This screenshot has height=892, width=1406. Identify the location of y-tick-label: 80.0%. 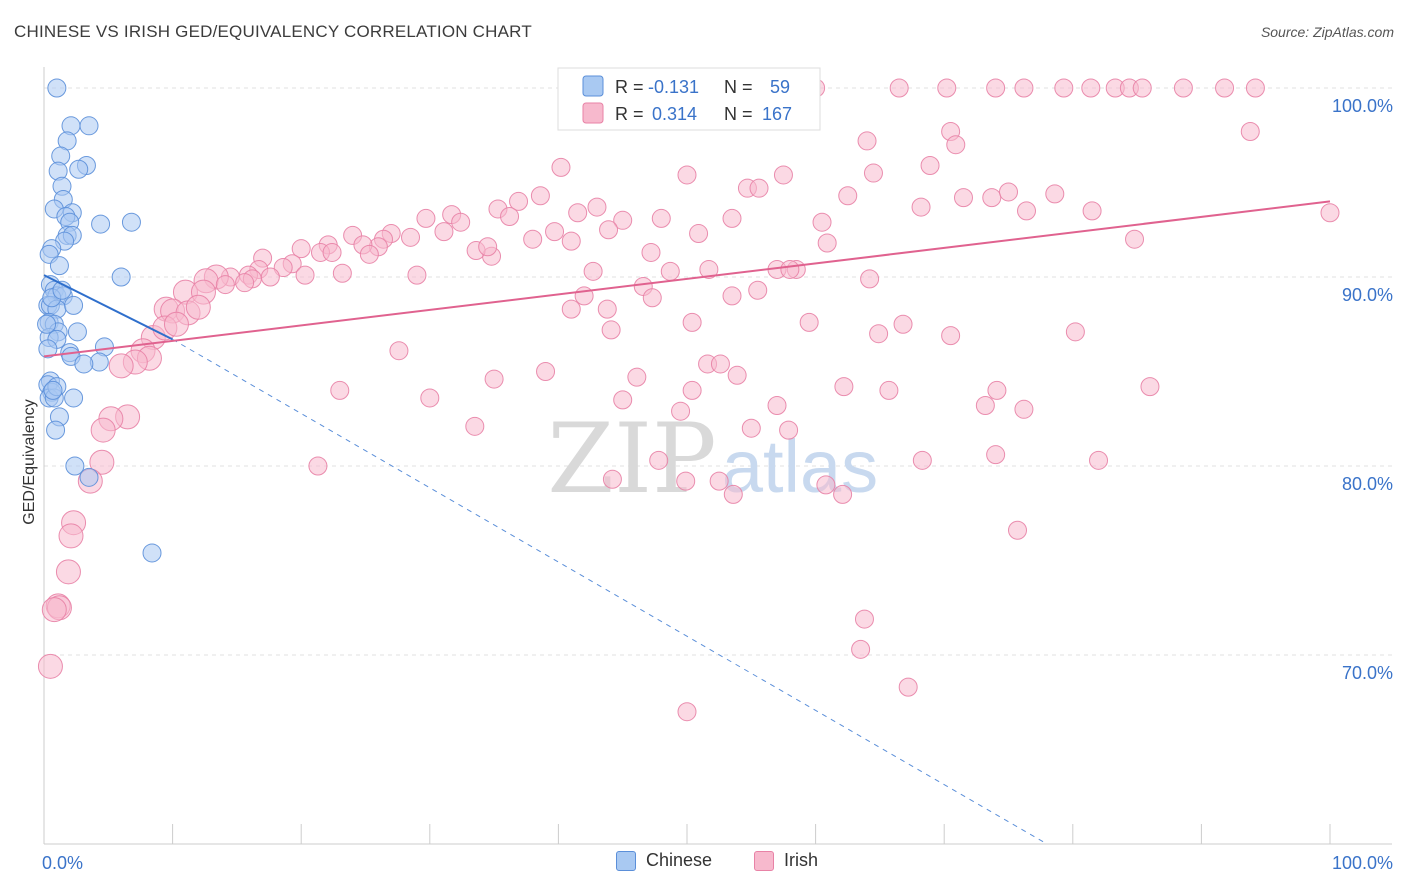
(1367, 484).